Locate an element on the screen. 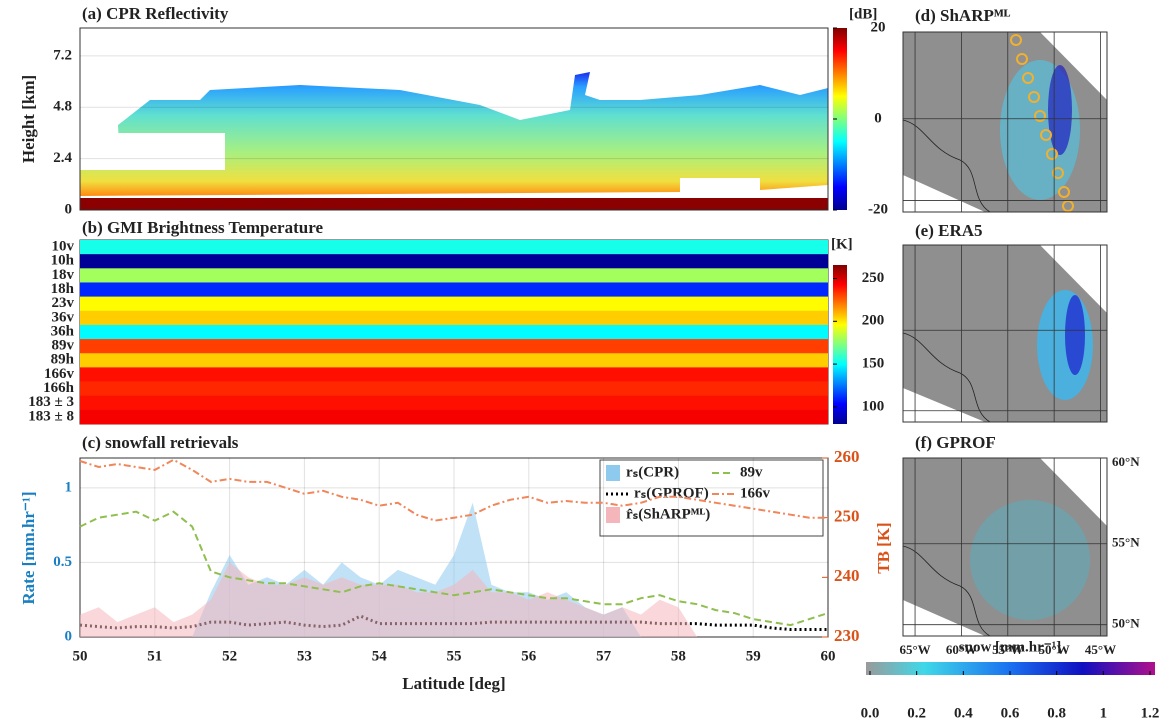 The width and height of the screenshot is (1174, 728). y-tick-label: 183 ± 8 is located at coordinates (51, 416).